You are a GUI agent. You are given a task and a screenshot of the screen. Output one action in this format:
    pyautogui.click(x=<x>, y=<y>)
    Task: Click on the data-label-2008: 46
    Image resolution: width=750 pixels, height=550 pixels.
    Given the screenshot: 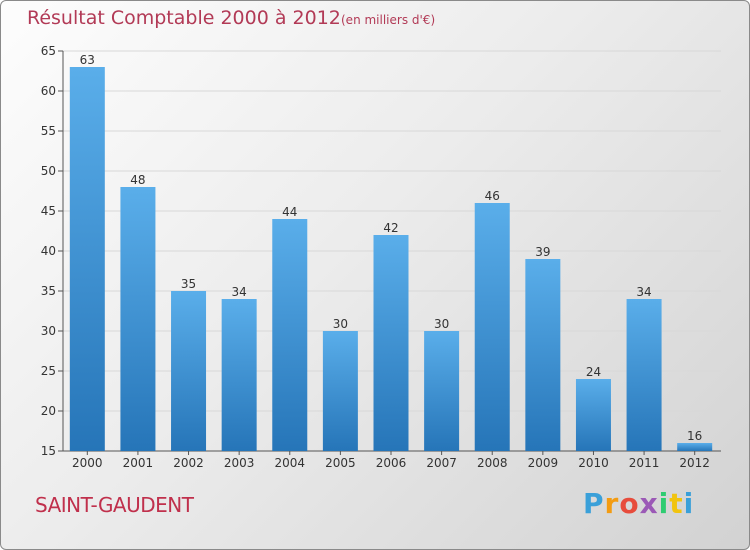 What is the action you would take?
    pyautogui.click(x=492, y=196)
    